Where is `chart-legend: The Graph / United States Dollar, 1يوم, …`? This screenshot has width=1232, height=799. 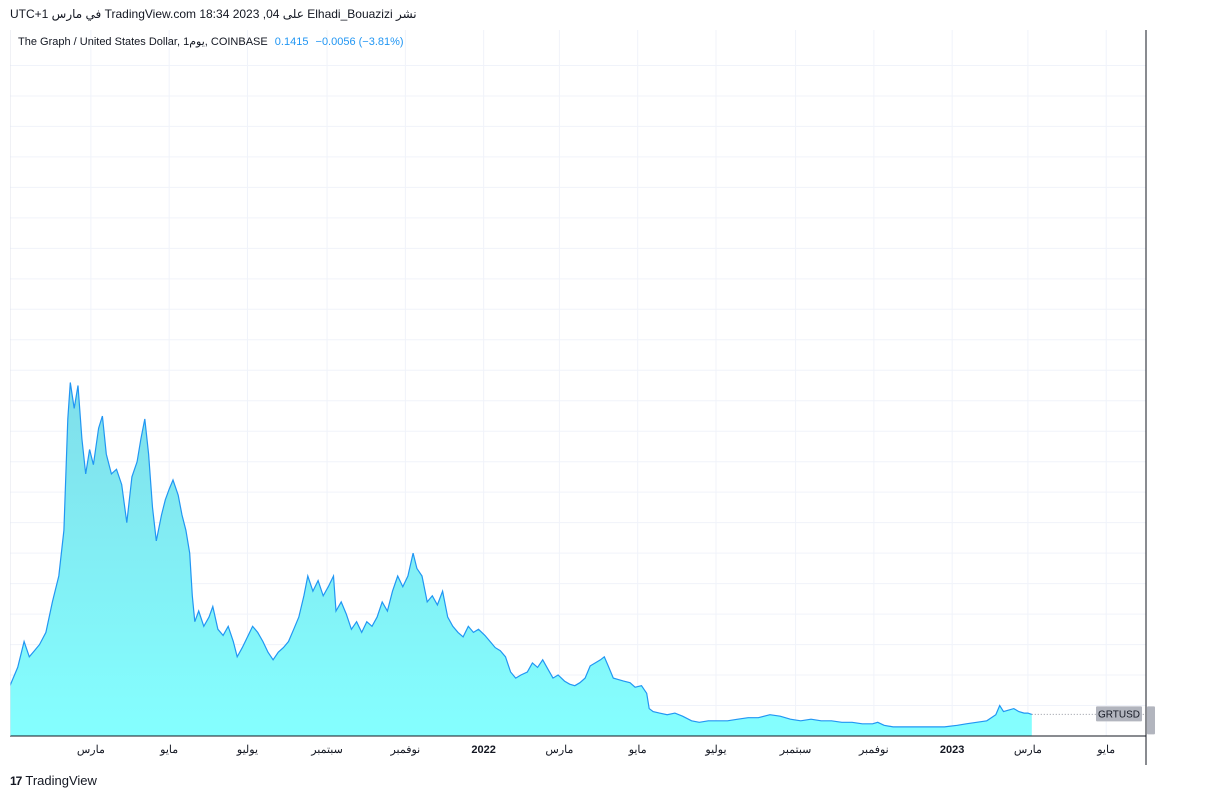 chart-legend: The Graph / United States Dollar, 1يوم, … is located at coordinates (211, 41).